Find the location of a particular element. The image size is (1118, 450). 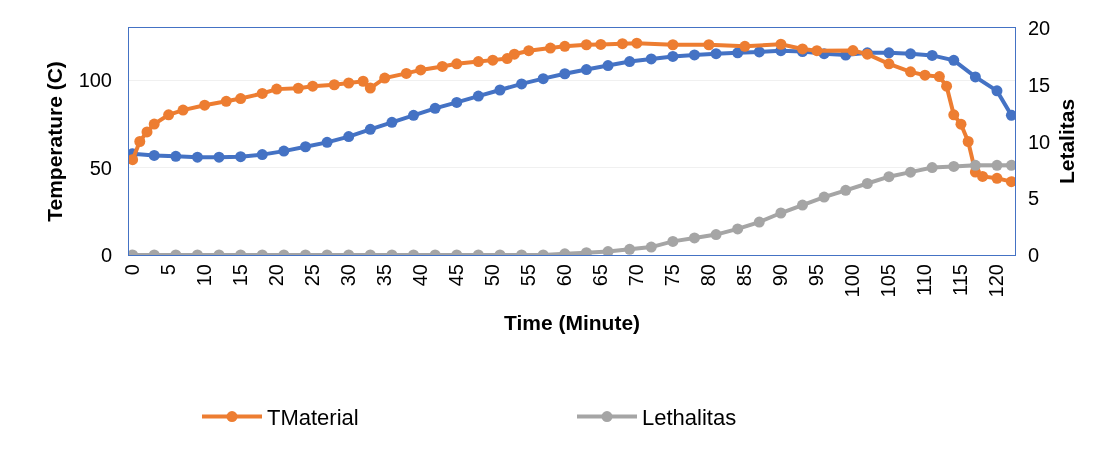

x-tick-label: 120 is located at coordinates (996, 281).